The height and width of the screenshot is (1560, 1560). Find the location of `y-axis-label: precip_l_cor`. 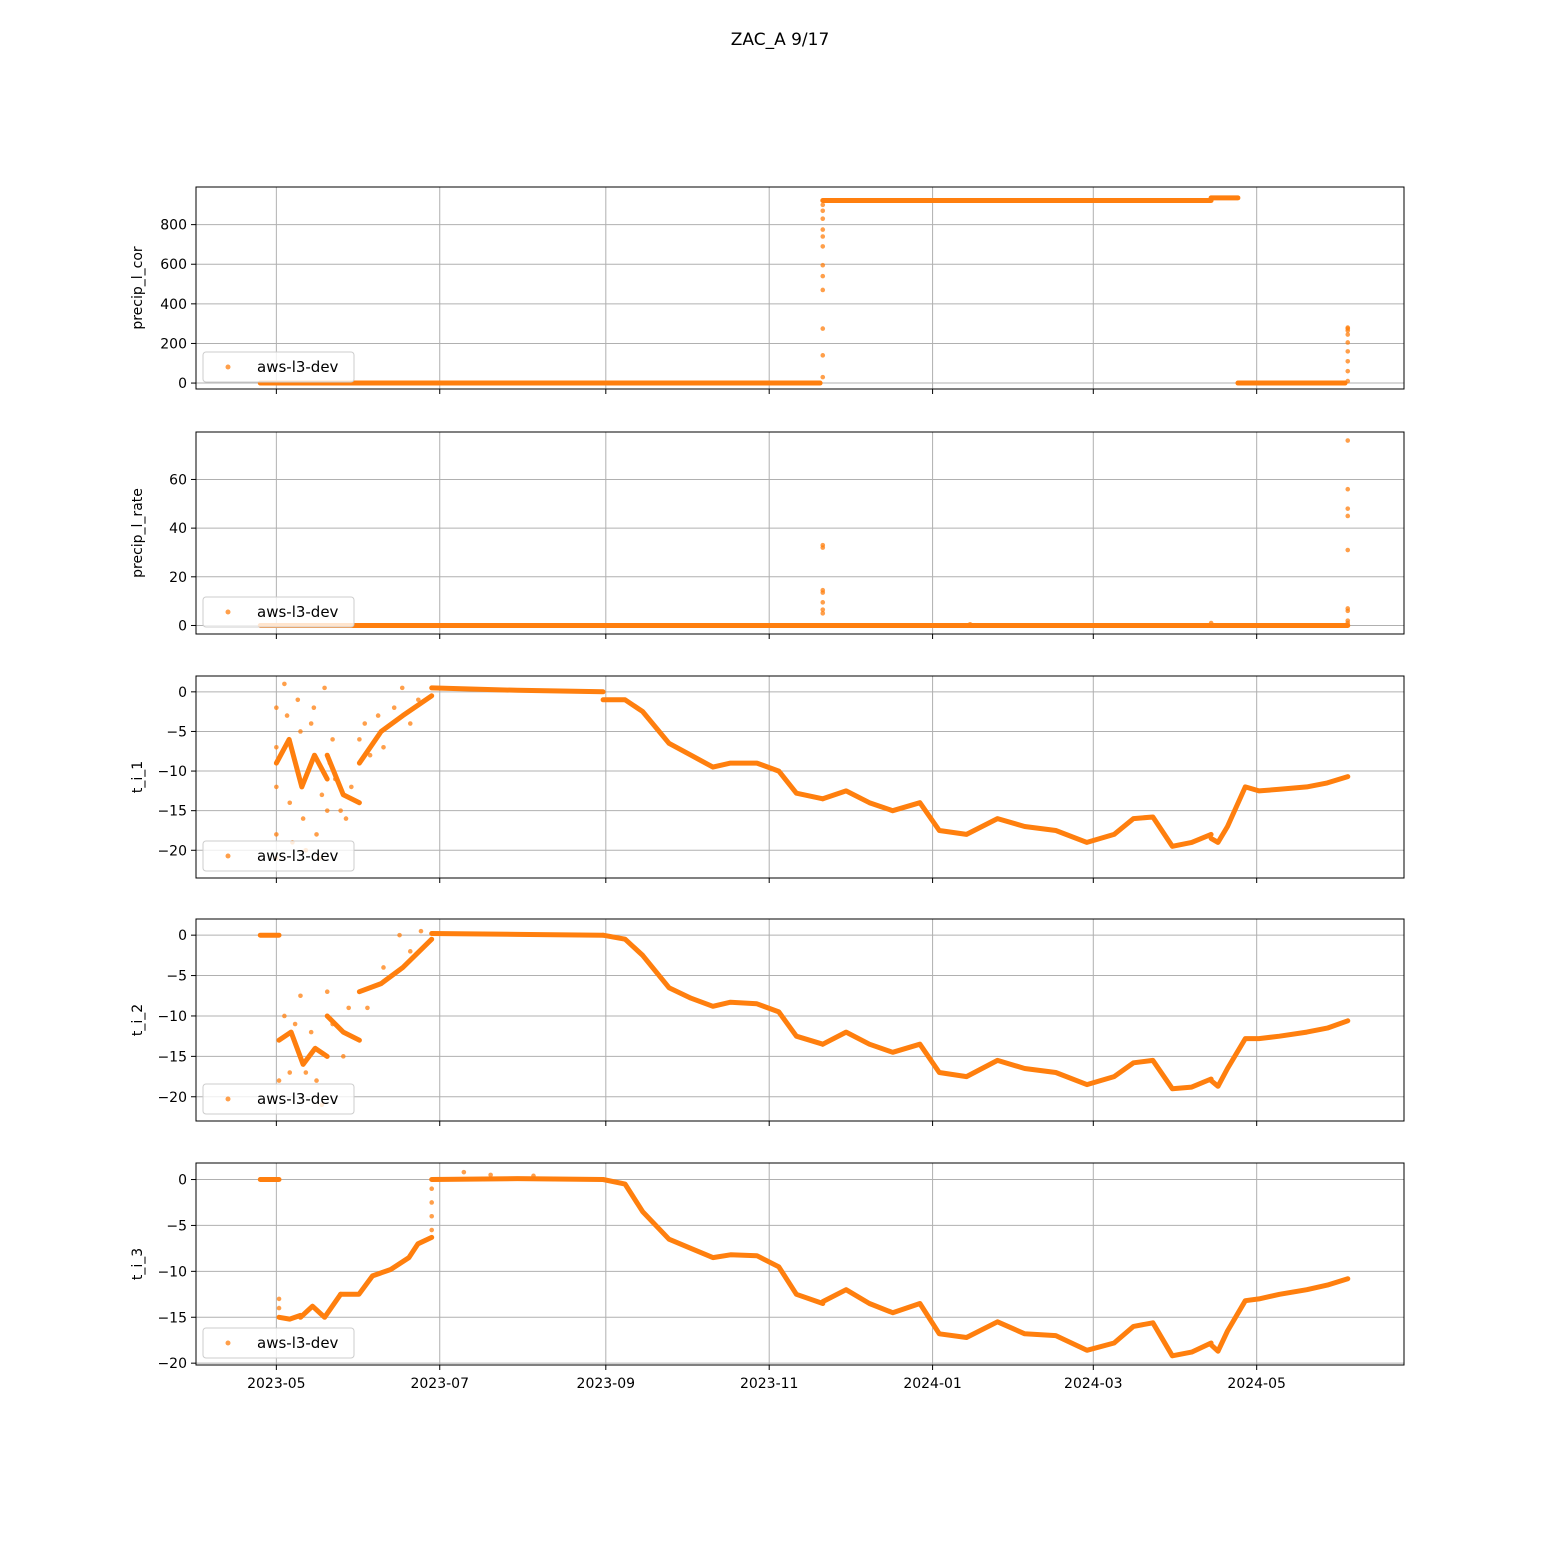

y-axis-label: precip_l_cor is located at coordinates (138, 288).